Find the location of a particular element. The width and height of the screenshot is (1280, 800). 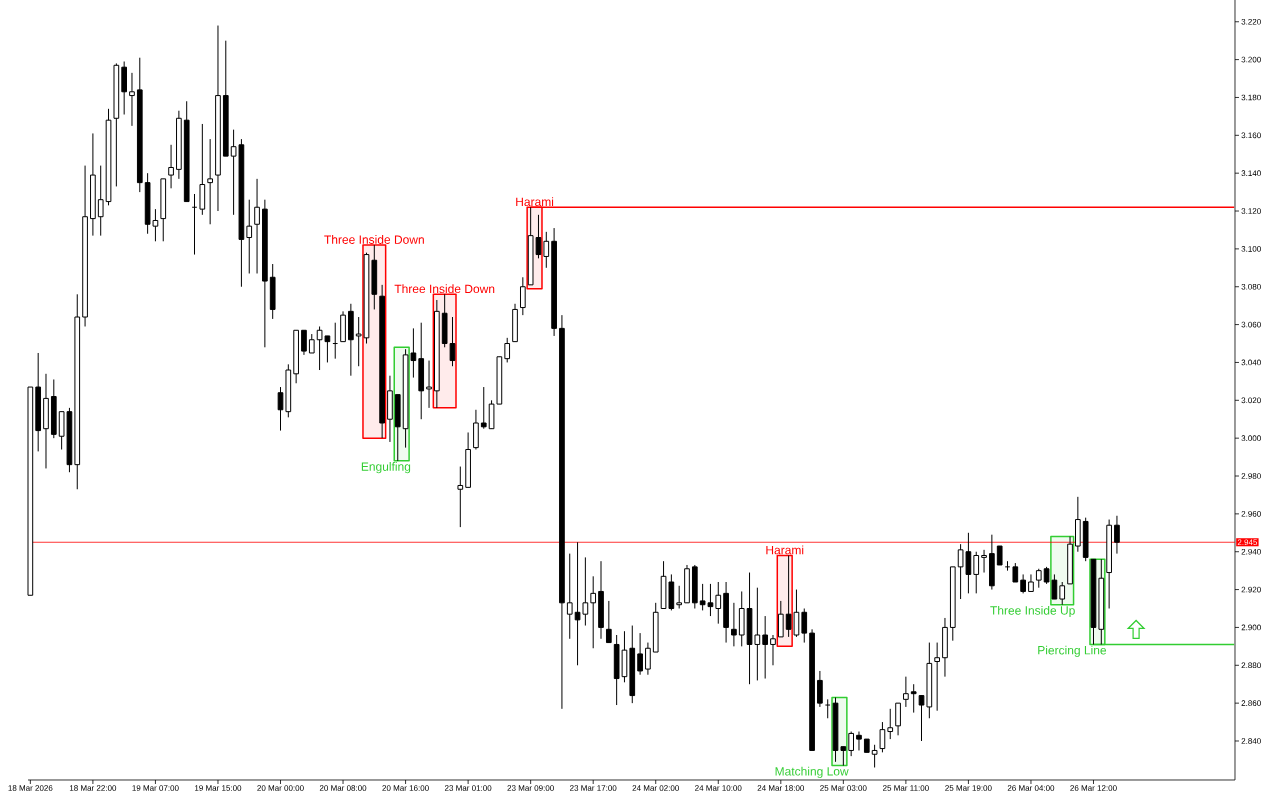

y-tick-label: 3.200 is located at coordinates (1251, 59).